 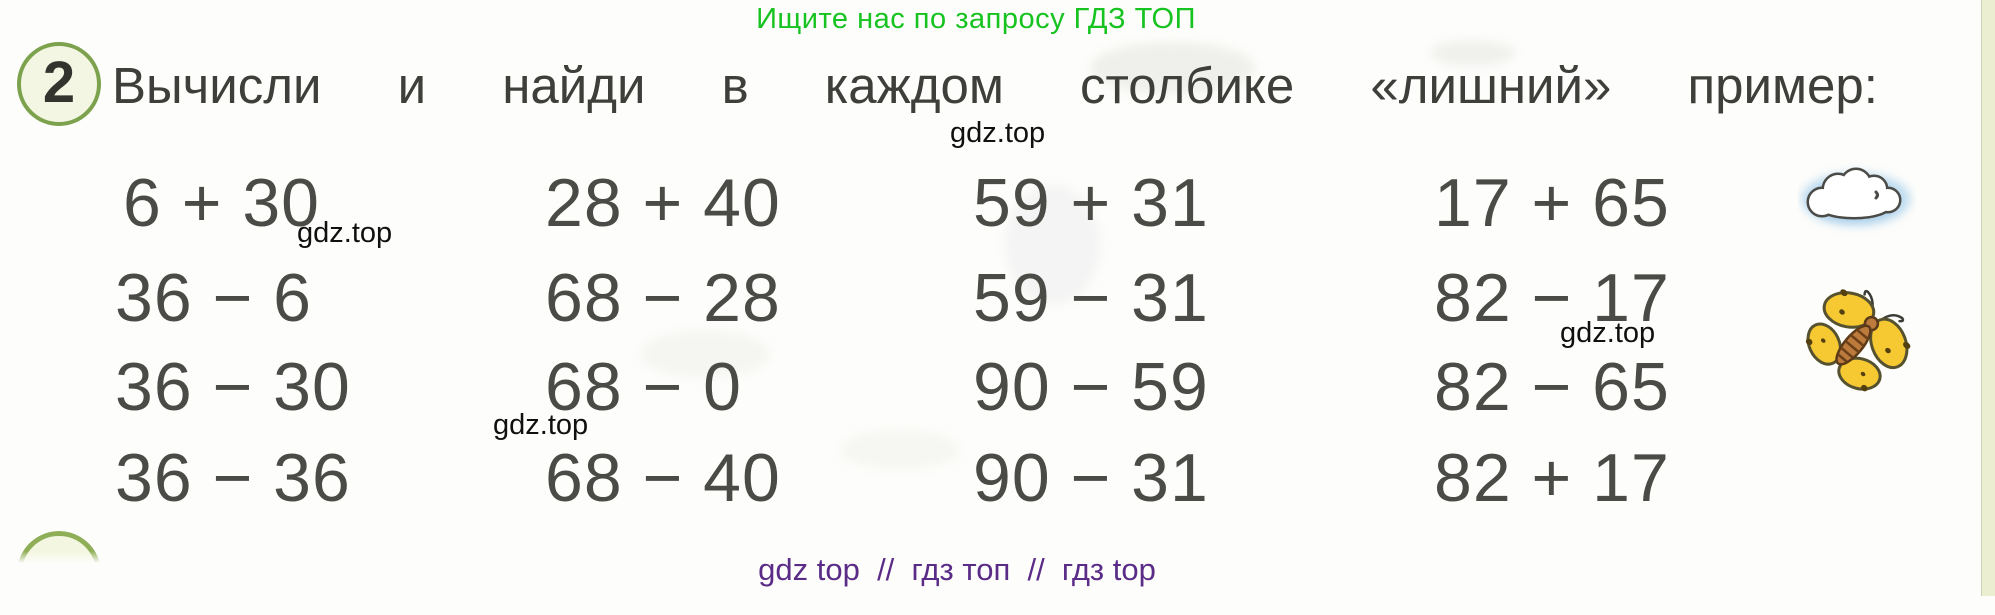 What do you see at coordinates (663, 478) in the screenshot?
I see `expression: 68 − 40` at bounding box center [663, 478].